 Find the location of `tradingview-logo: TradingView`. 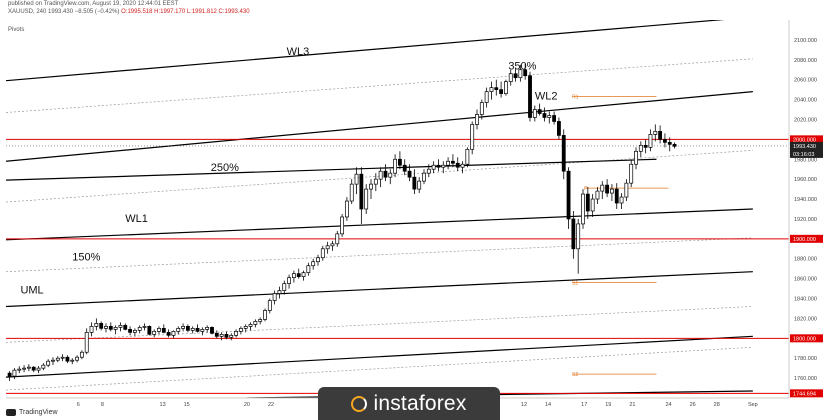

tradingview-logo: TradingView is located at coordinates (32, 412).